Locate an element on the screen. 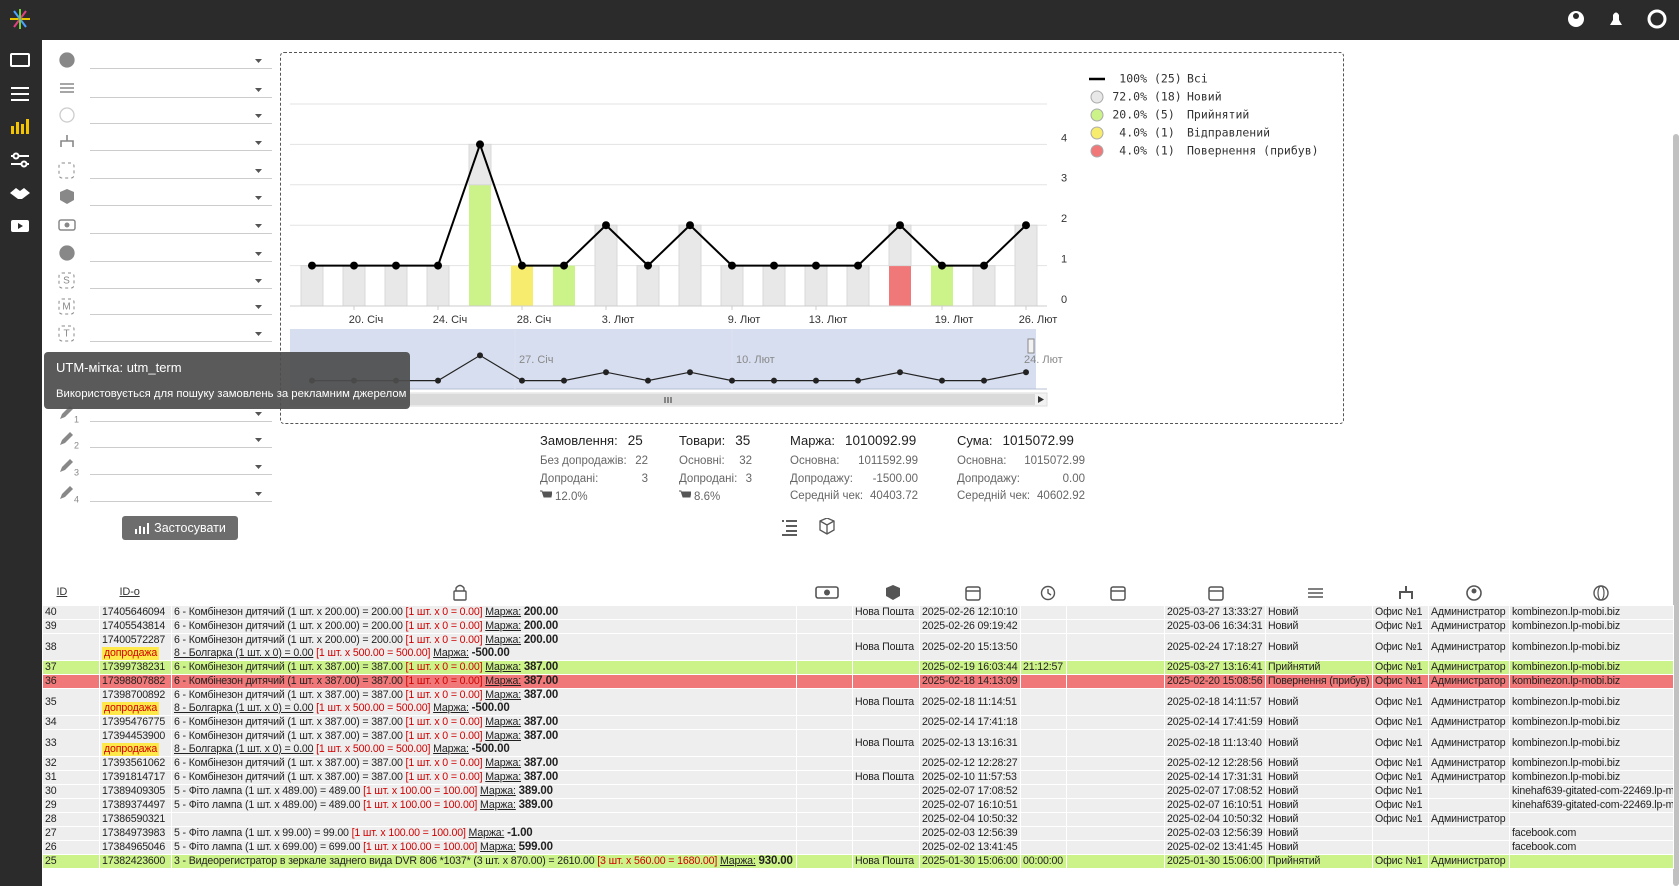 The height and width of the screenshot is (891, 1679). navigator-point is located at coordinates (900, 372).